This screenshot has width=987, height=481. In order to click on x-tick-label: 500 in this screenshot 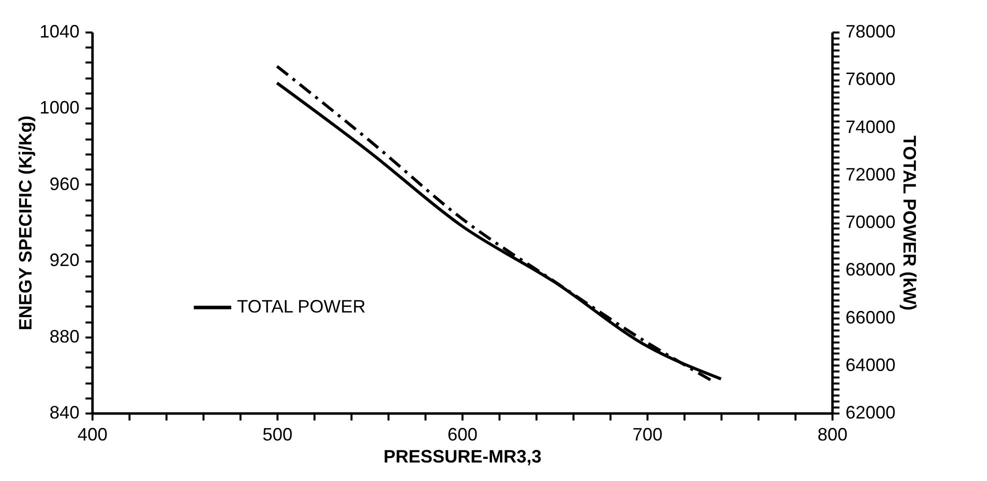, I will do `click(277, 434)`.